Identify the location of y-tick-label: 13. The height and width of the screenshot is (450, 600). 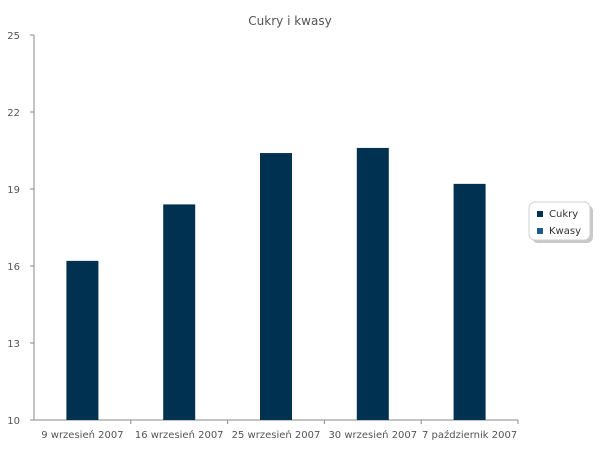
(13, 344).